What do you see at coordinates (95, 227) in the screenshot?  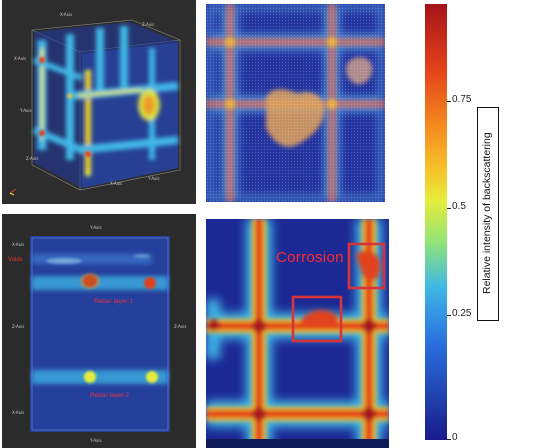 I see `axis-top-label: Y-Axis` at bounding box center [95, 227].